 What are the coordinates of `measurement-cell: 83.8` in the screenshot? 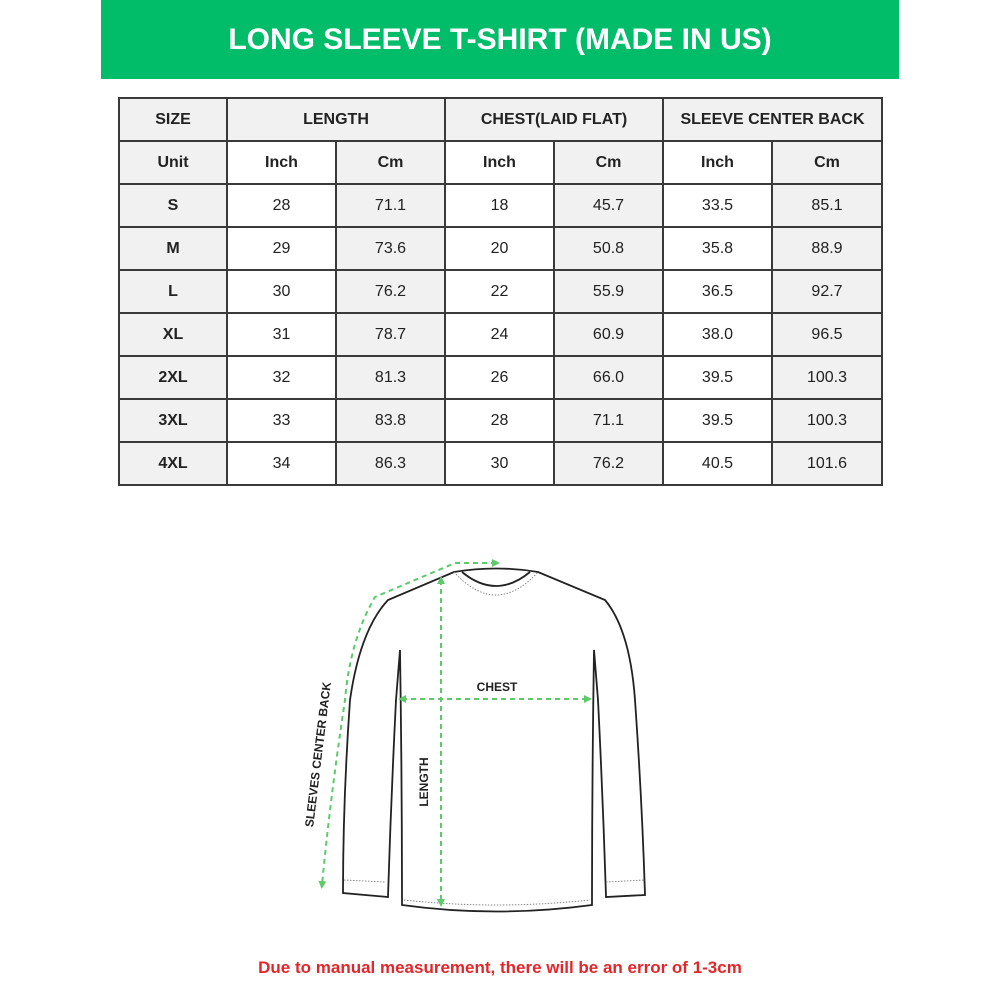 It's located at (390, 420).